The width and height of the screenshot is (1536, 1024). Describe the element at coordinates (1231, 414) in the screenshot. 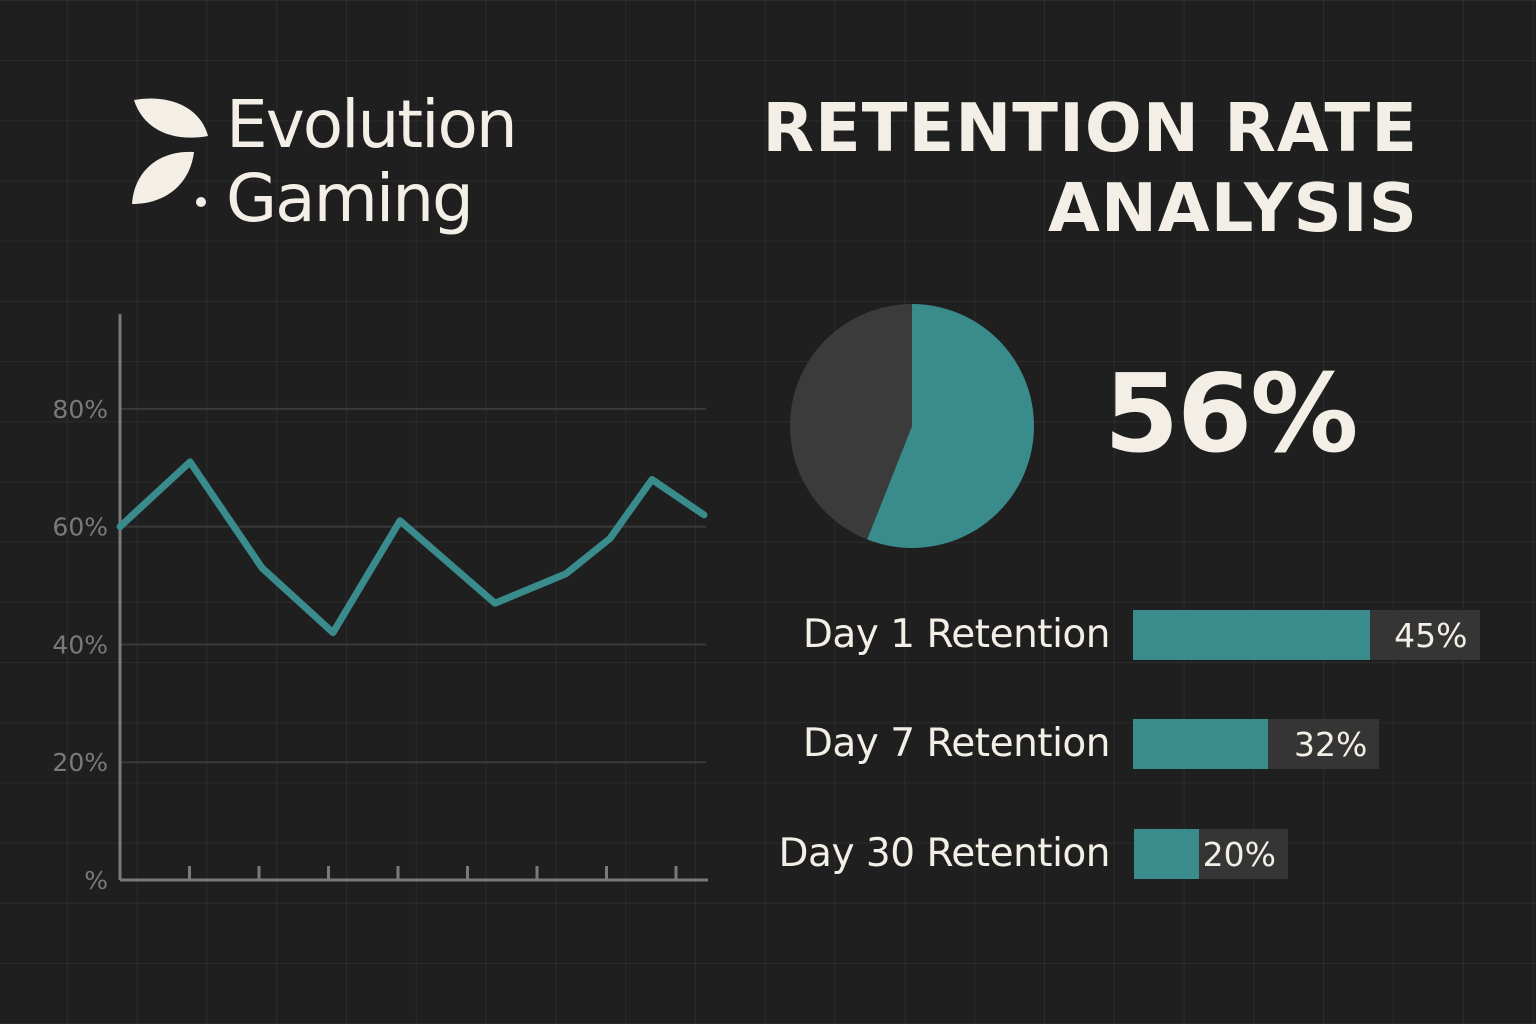

I see `overall-retention-value: 56%` at that location.